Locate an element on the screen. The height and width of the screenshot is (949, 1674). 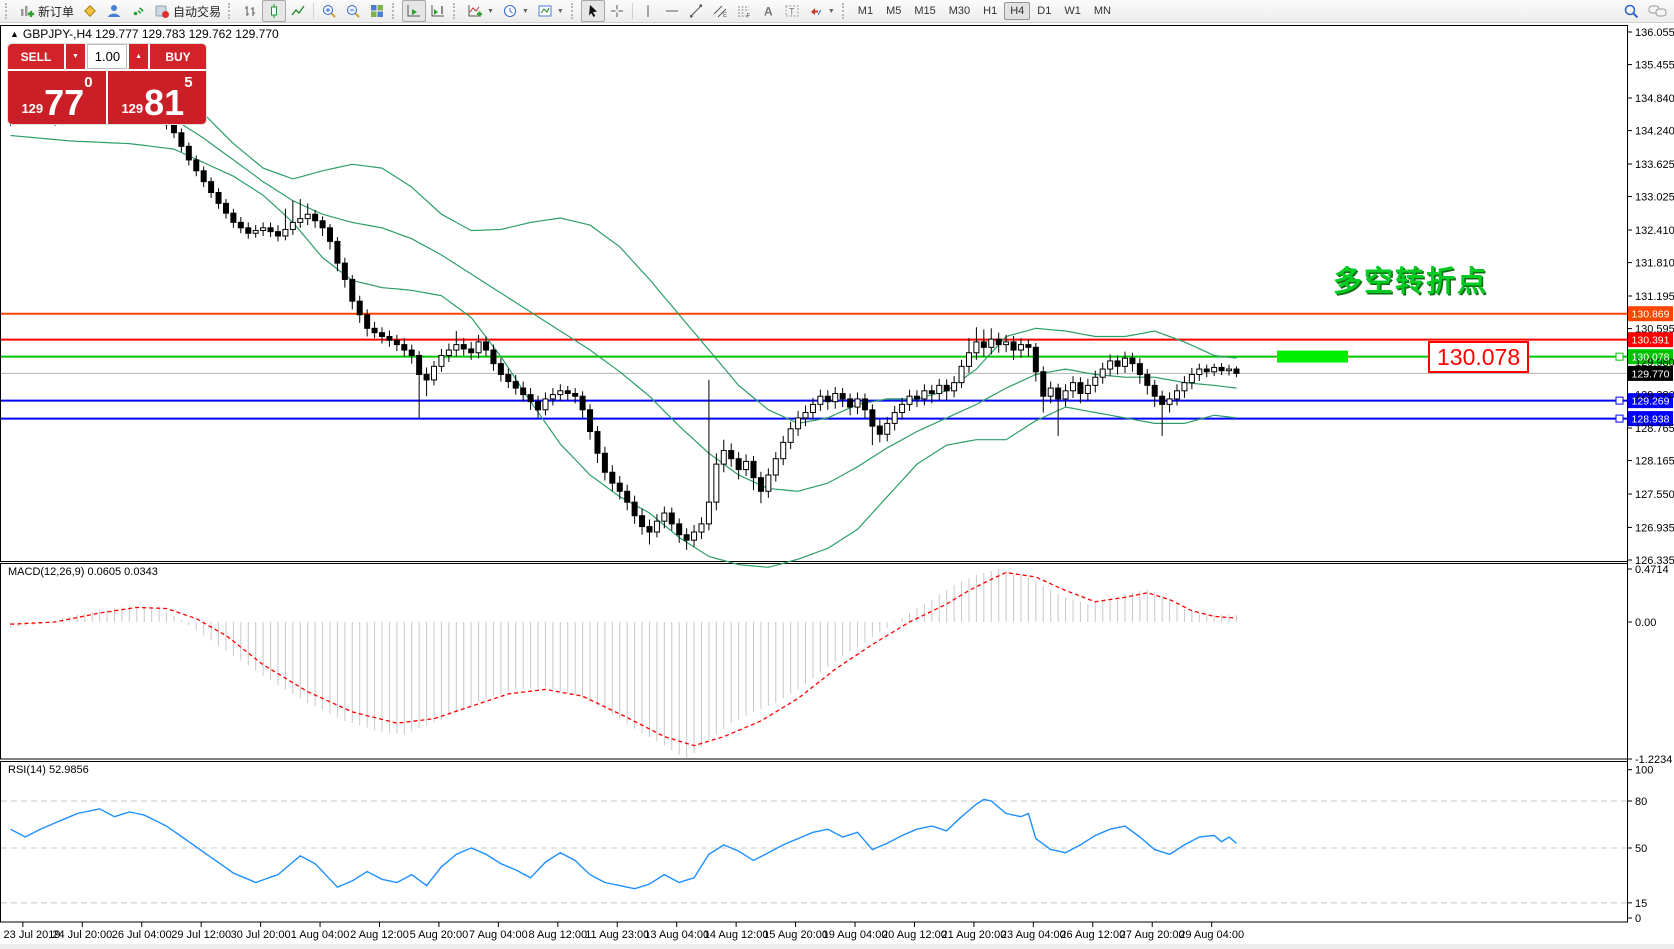
vertical-line-icon is located at coordinates (648, 11).